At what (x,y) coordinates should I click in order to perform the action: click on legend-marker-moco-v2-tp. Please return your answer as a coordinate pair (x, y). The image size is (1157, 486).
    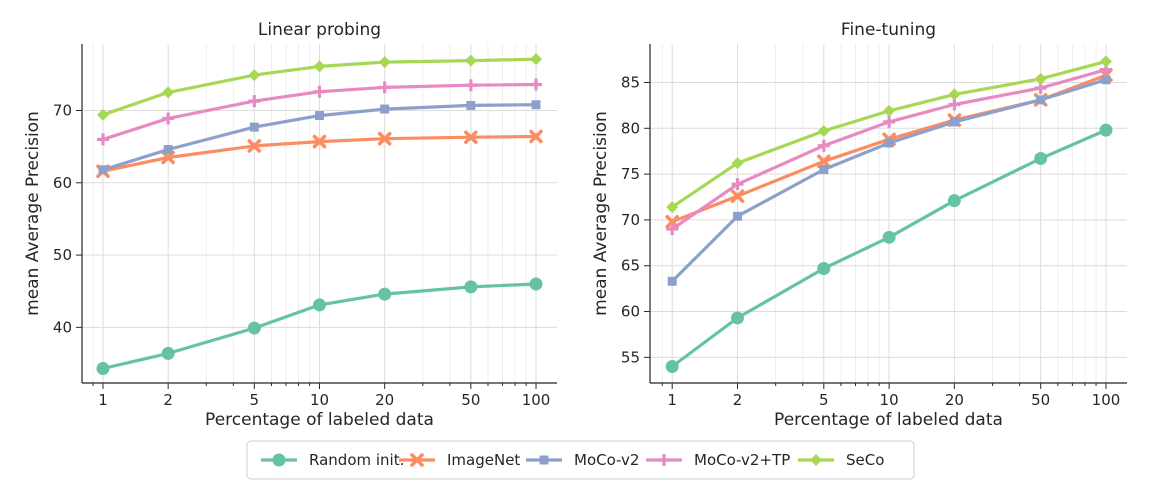
    Looking at the image, I should click on (664, 460).